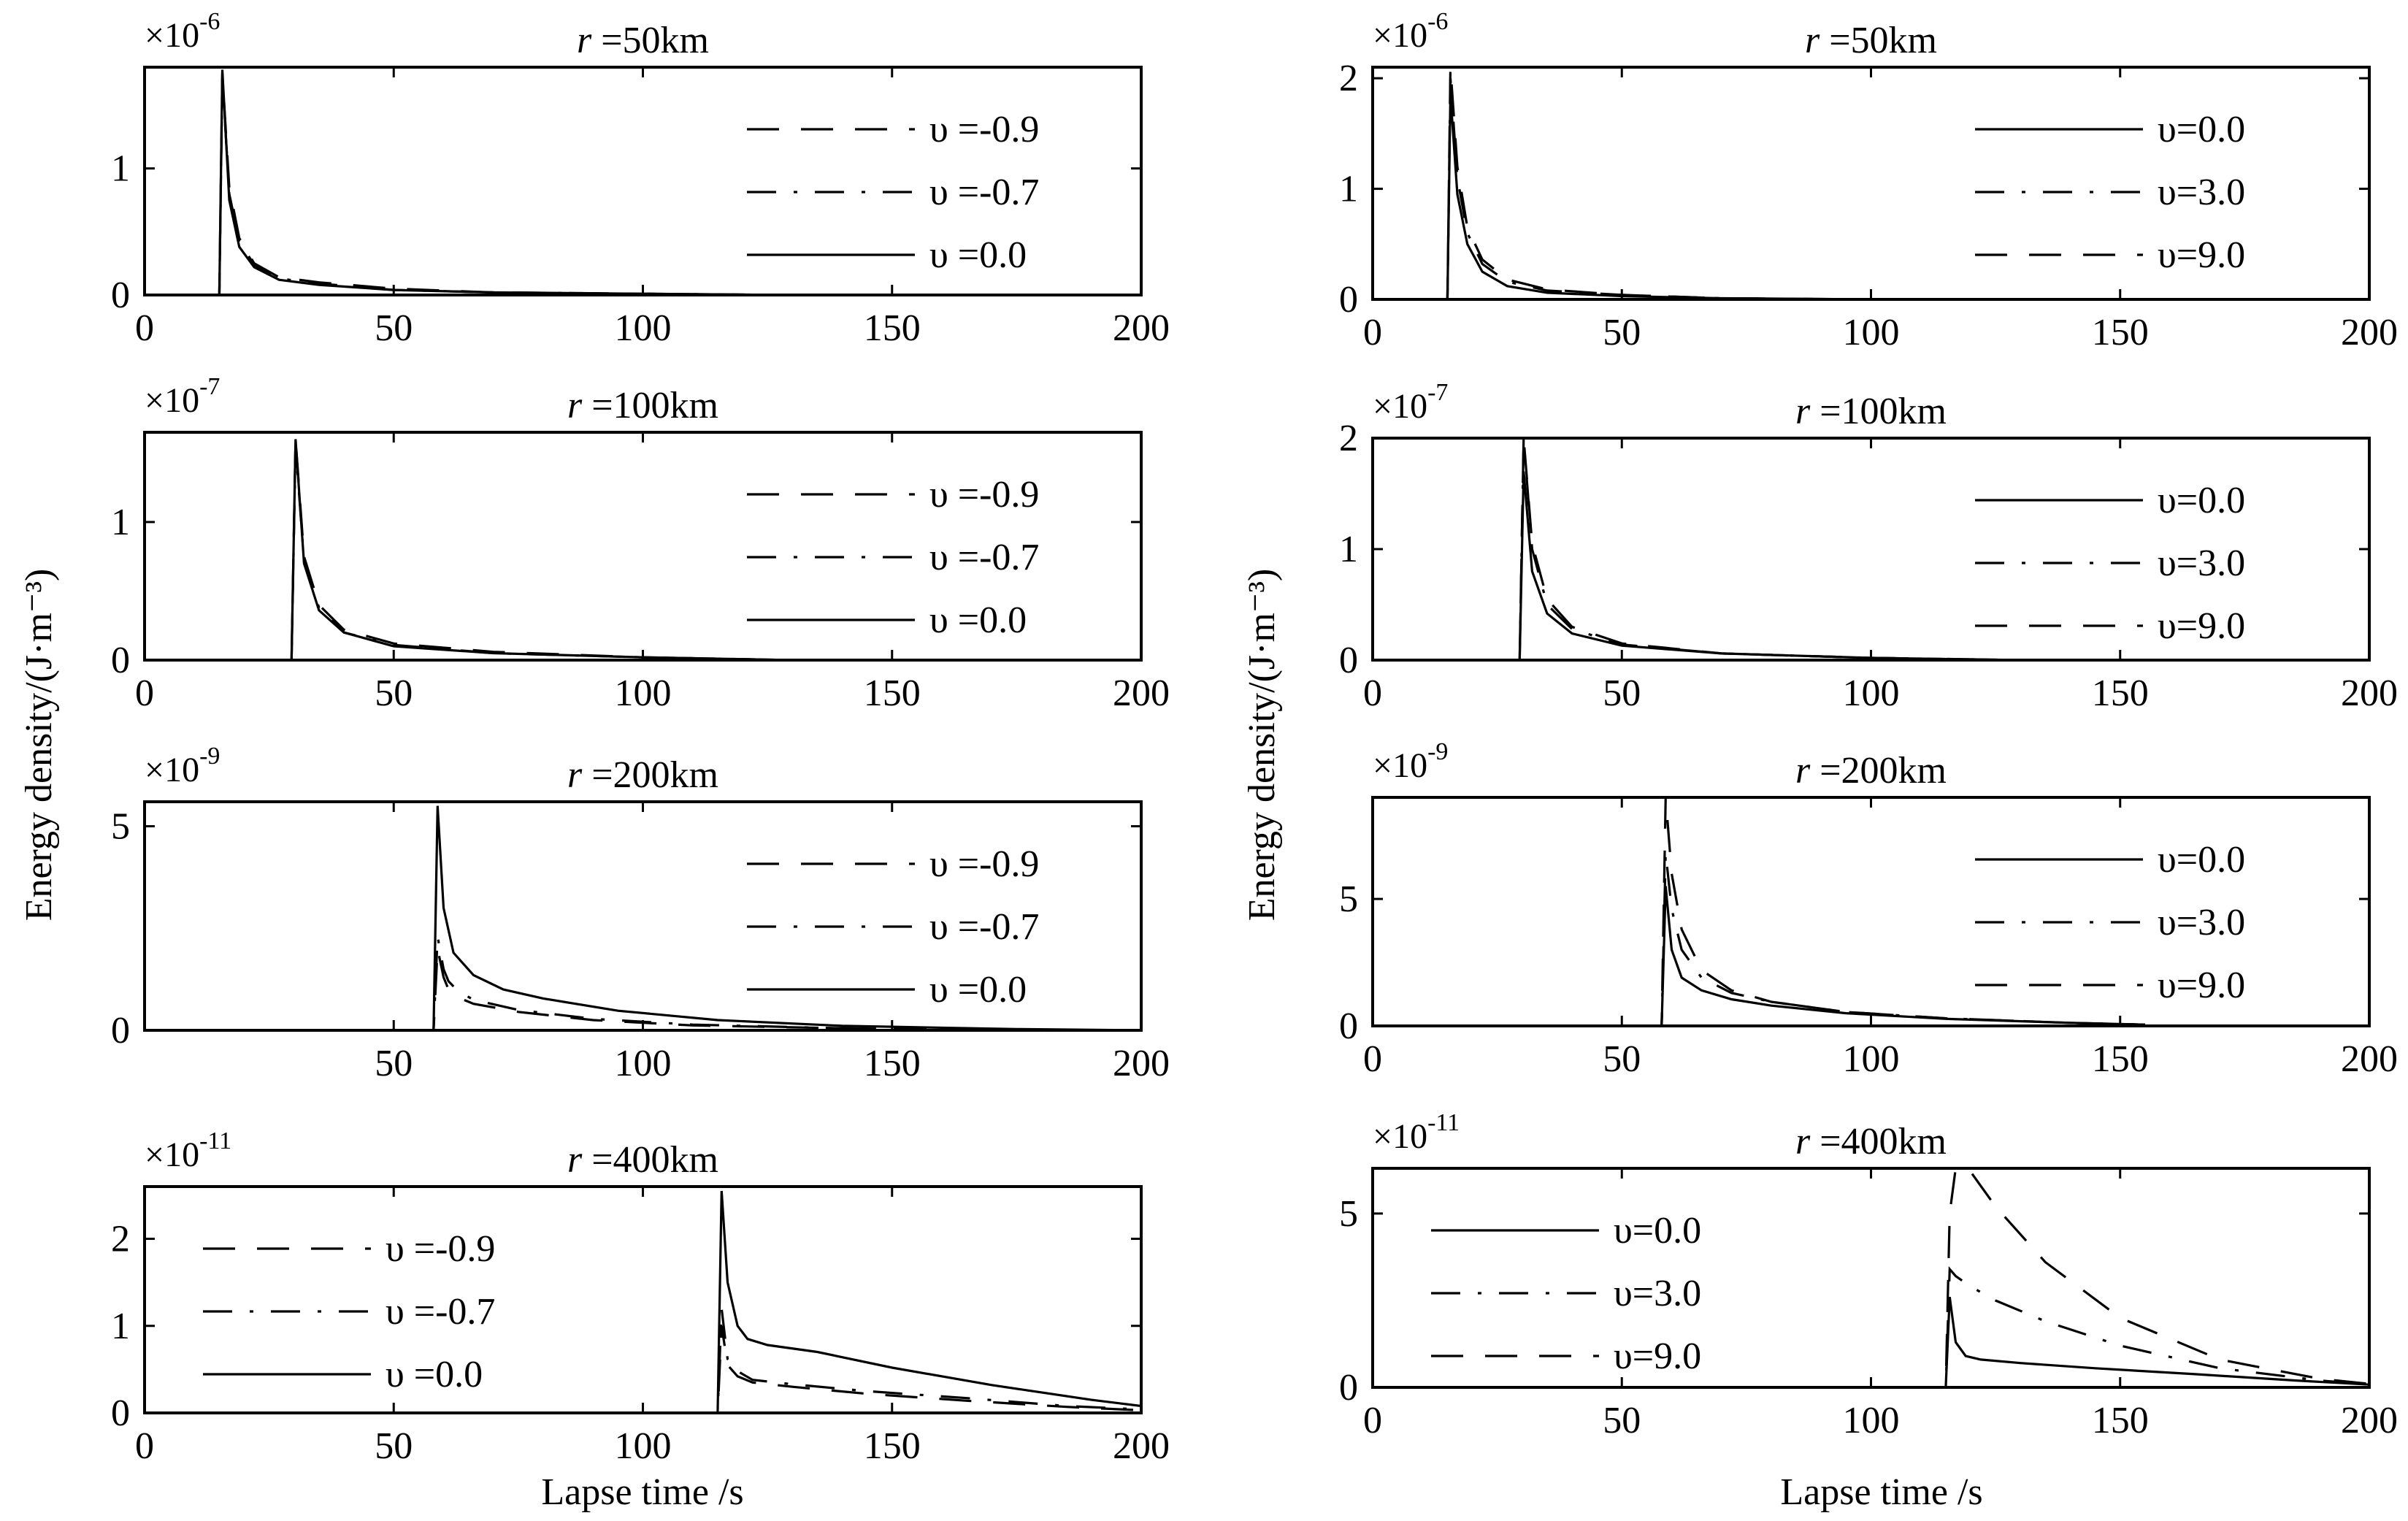 The height and width of the screenshot is (1521, 2408). Describe the element at coordinates (182, 31) in the screenshot. I see `y-multiplier-label: ×10⁻⁶` at that location.